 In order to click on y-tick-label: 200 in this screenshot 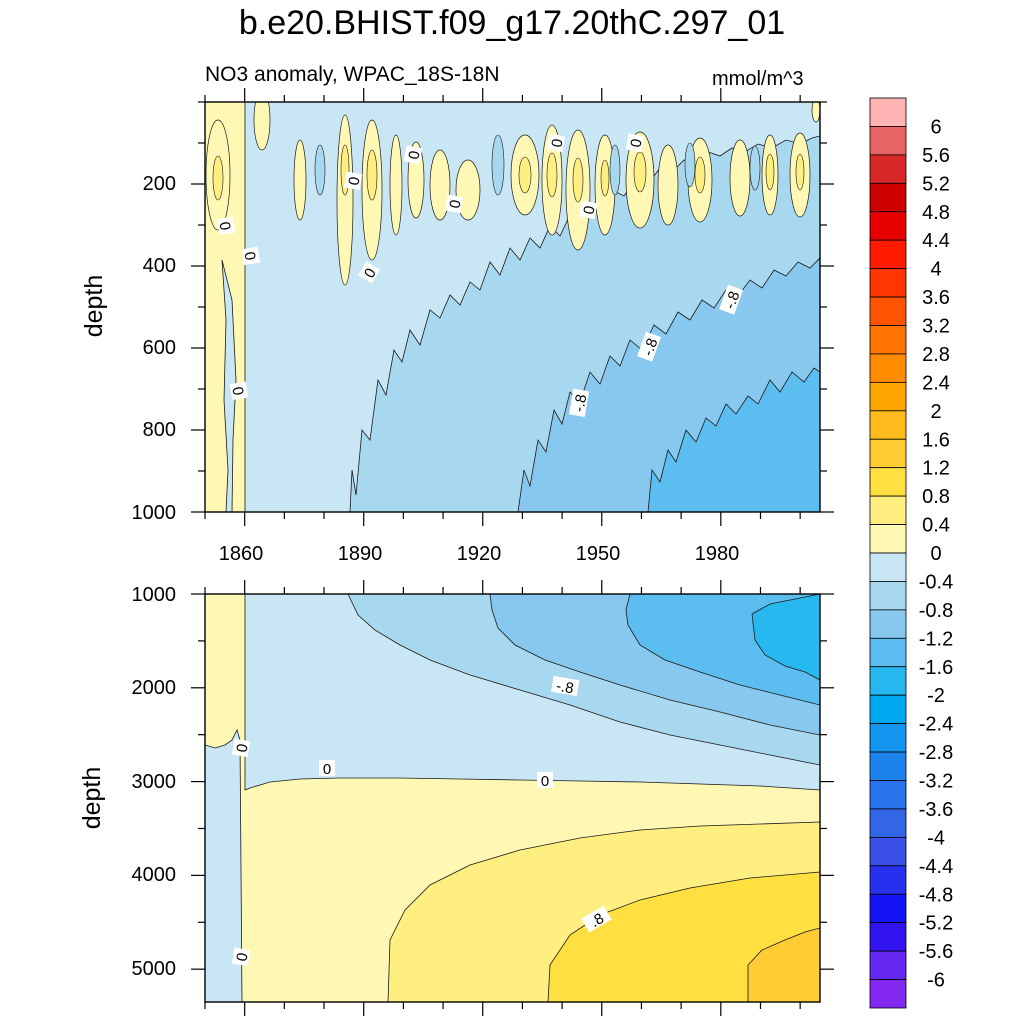, I will do `click(159, 184)`.